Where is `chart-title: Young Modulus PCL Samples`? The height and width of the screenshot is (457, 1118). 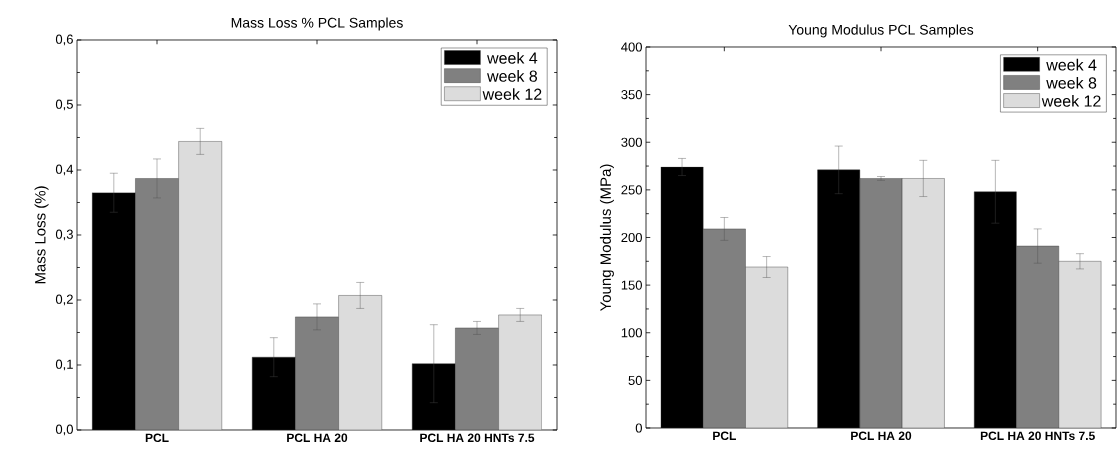 chart-title: Young Modulus PCL Samples is located at coordinates (881, 31).